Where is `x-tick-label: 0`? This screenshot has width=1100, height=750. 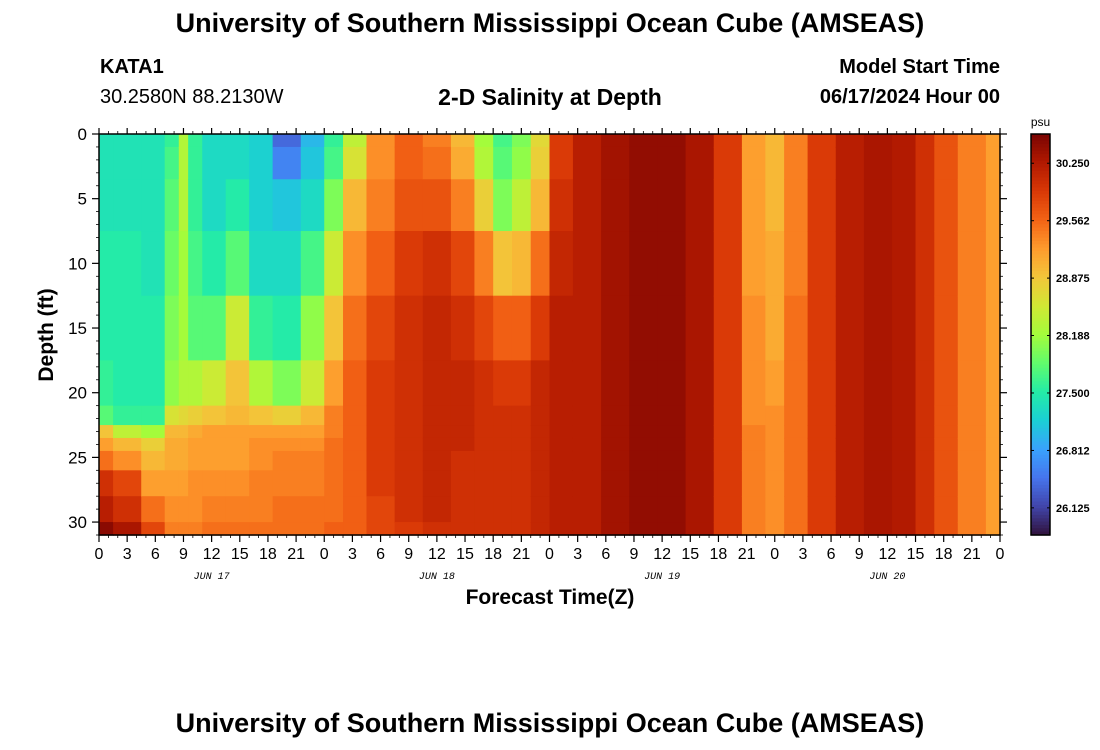
x-tick-label: 0 is located at coordinates (324, 554).